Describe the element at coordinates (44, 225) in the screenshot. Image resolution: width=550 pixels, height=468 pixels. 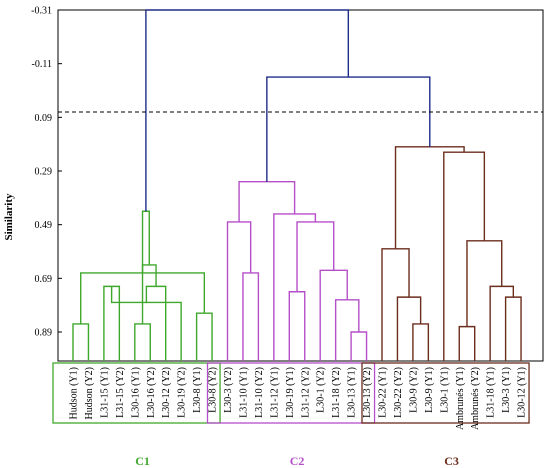
I see `y-tick-label: 0.49` at that location.